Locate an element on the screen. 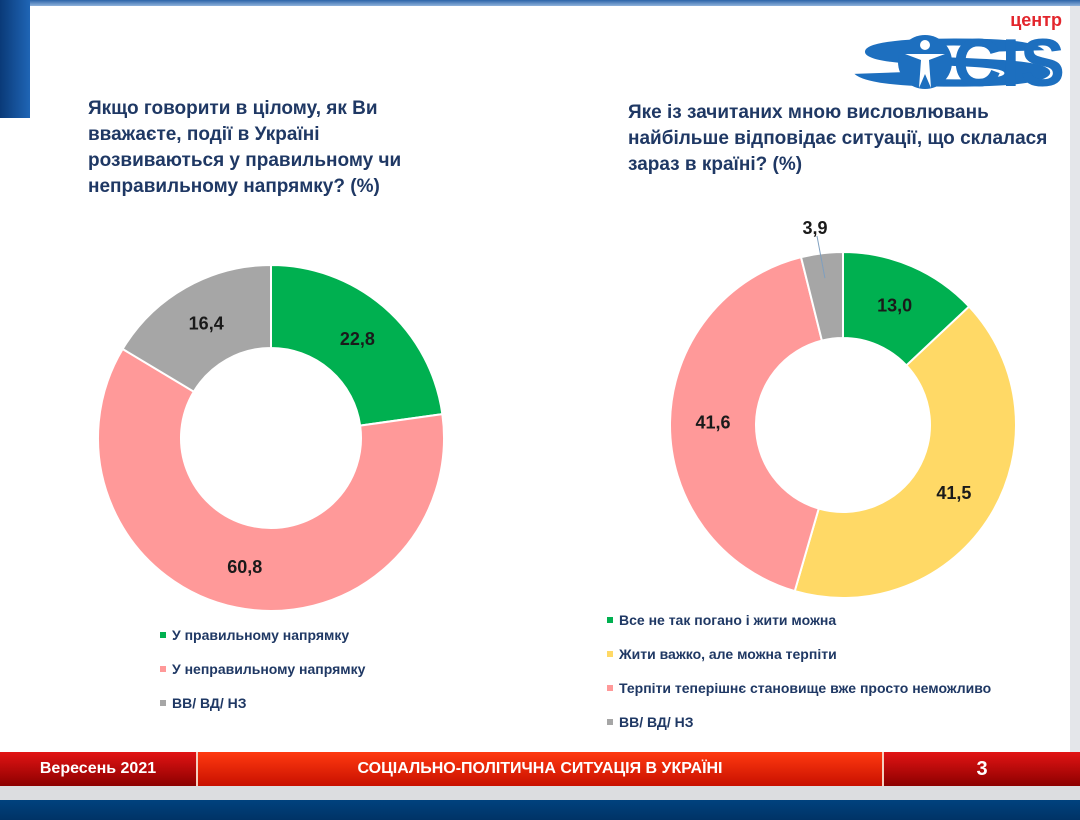 This screenshot has width=1080, height=820. socis-logo-mark: S CIS is located at coordinates (955, 61).